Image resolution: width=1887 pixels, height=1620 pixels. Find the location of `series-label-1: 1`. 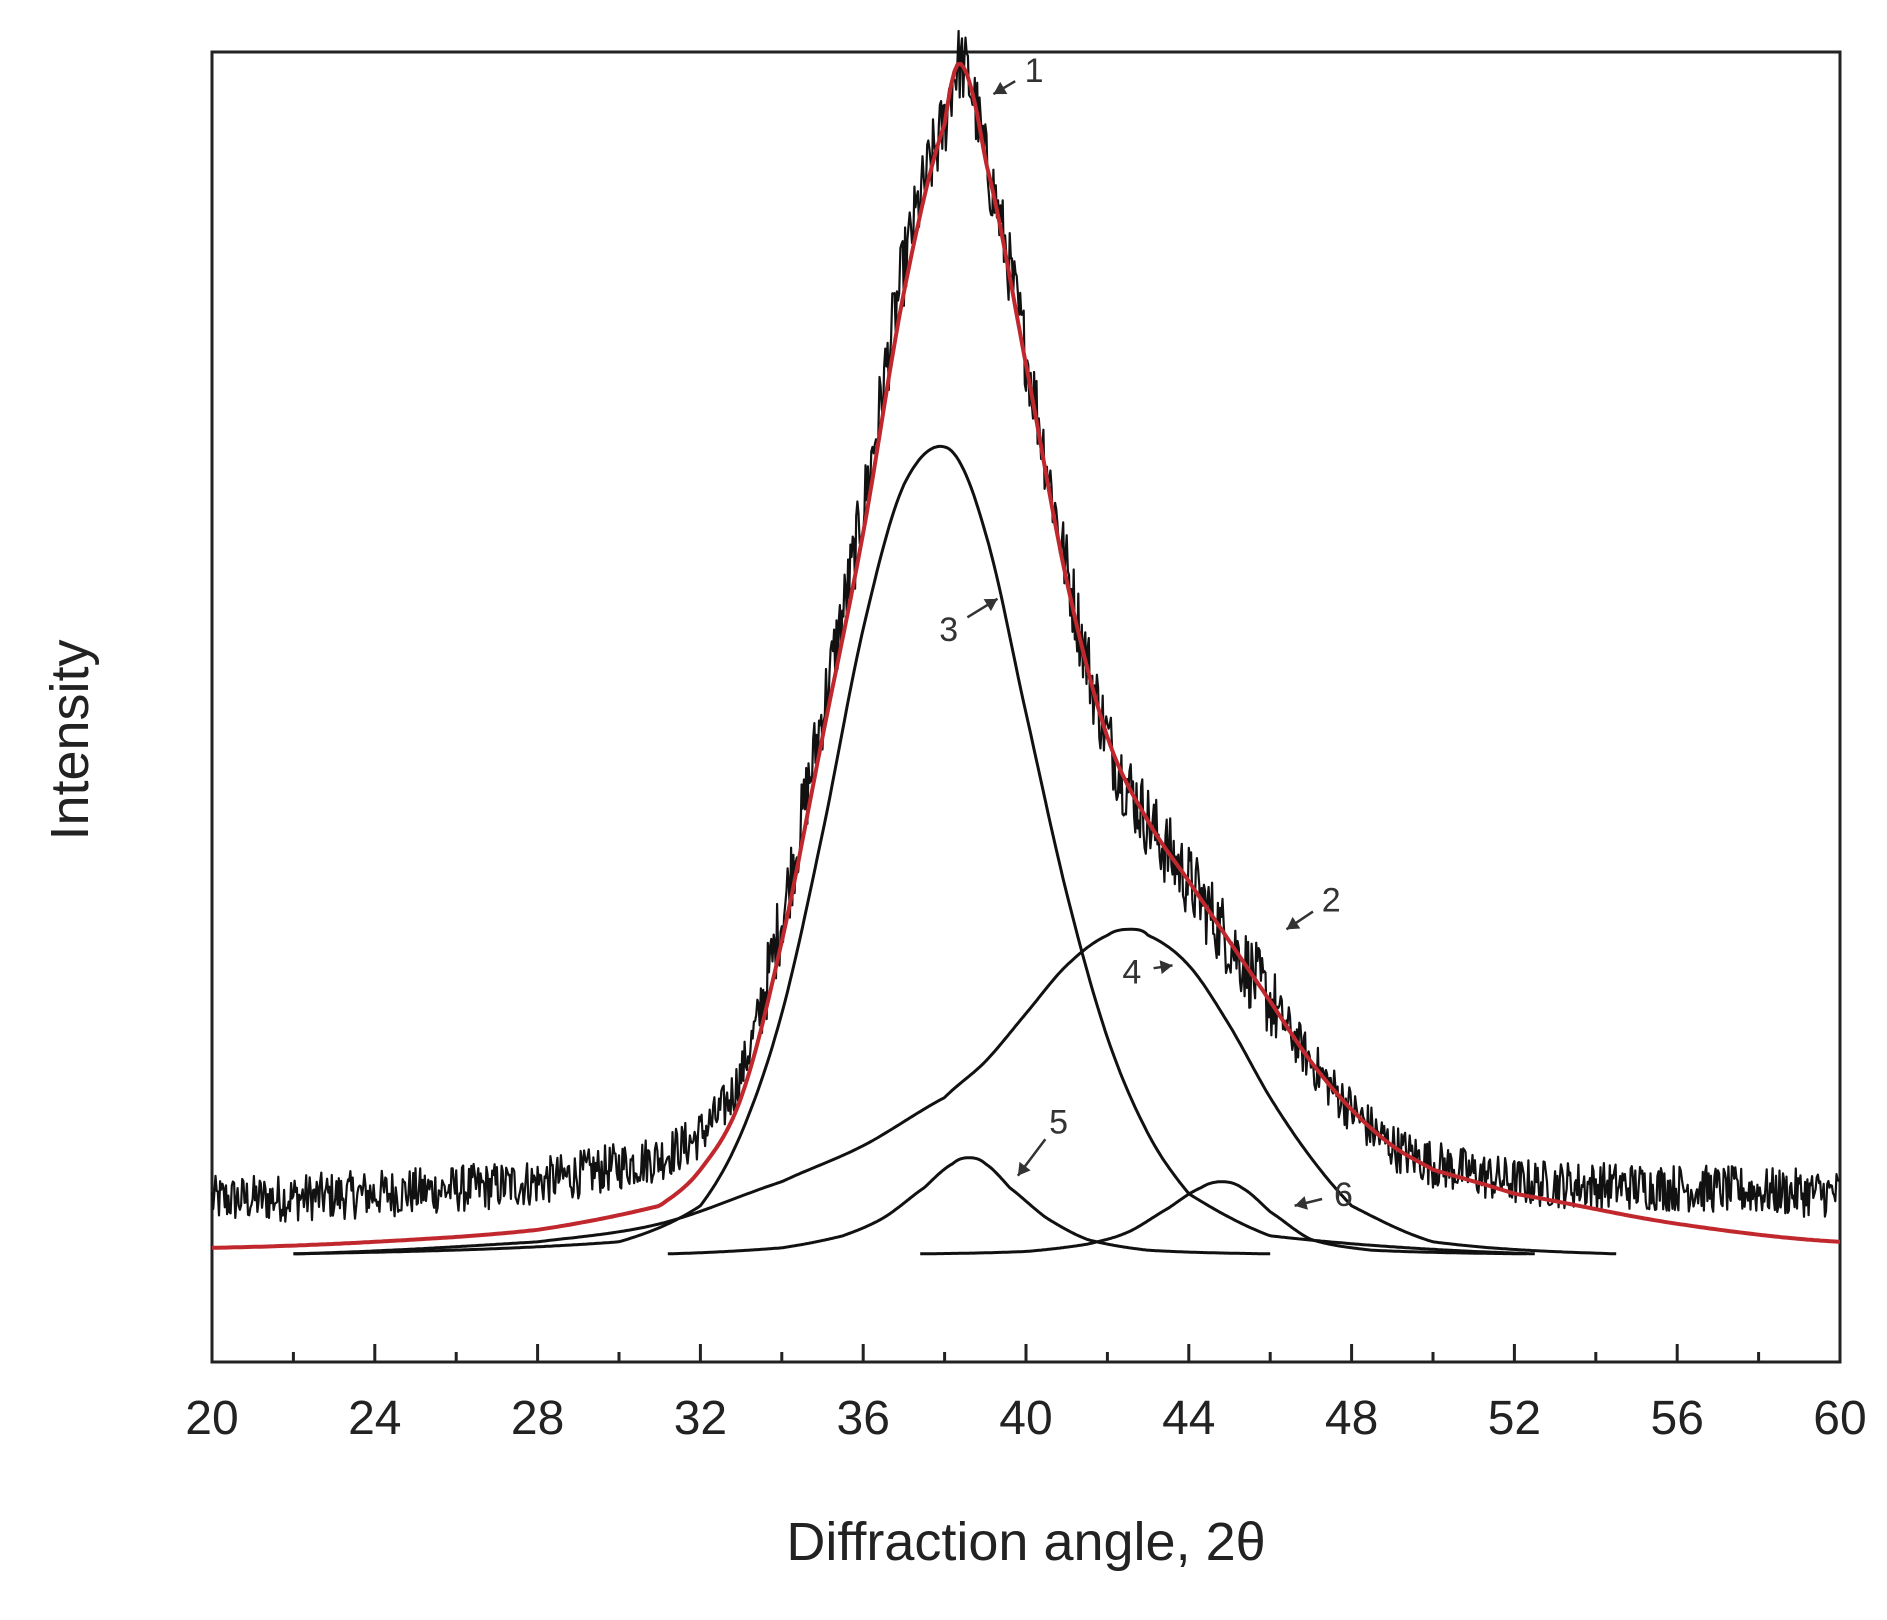

series-label-1: 1 is located at coordinates (1034, 71).